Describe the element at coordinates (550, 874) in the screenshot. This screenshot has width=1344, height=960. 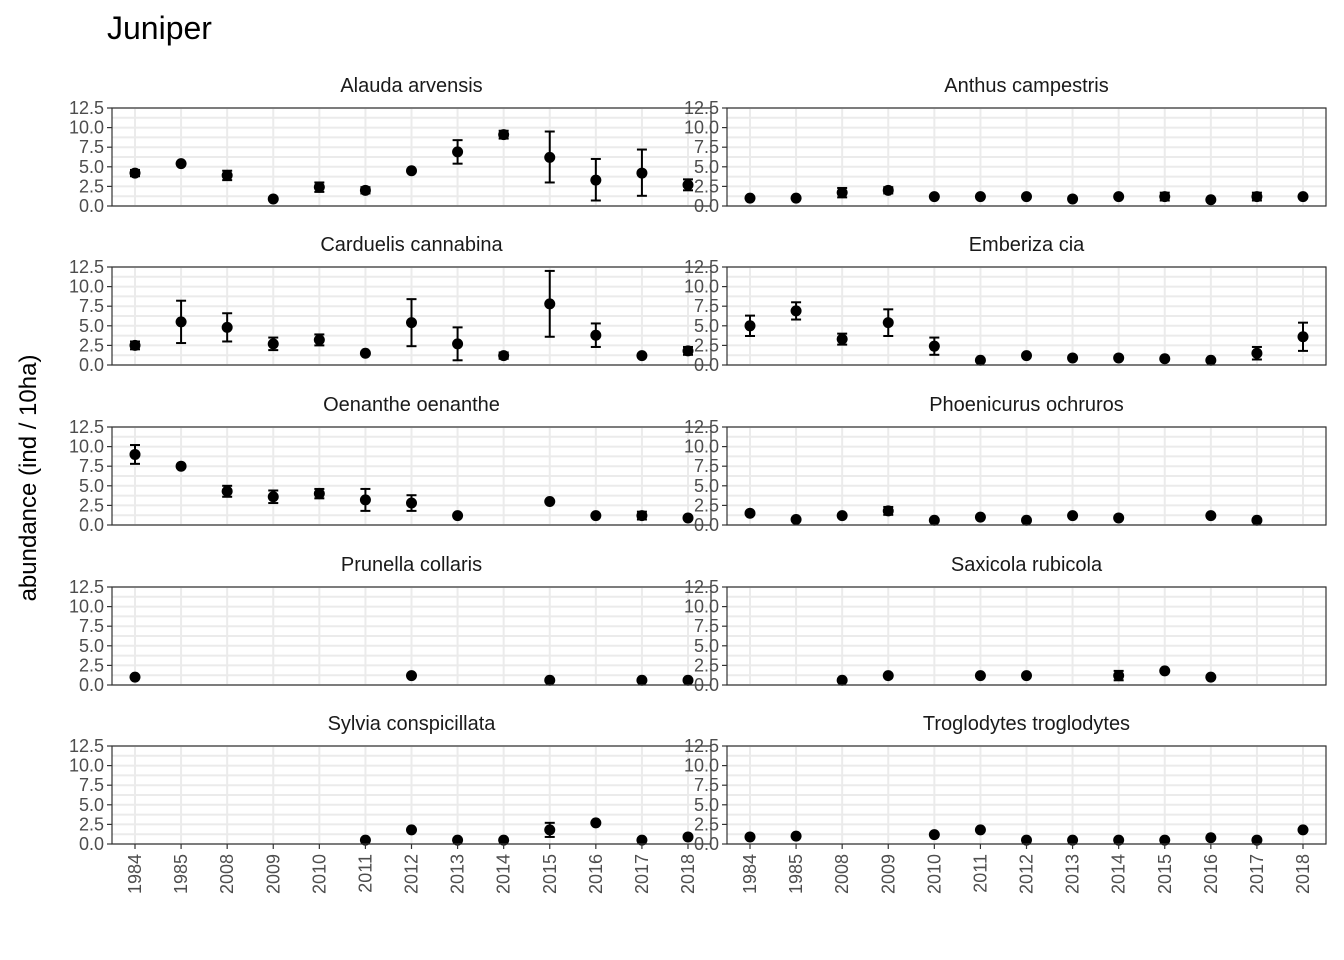
I see `x-tick-label: 2015` at that location.